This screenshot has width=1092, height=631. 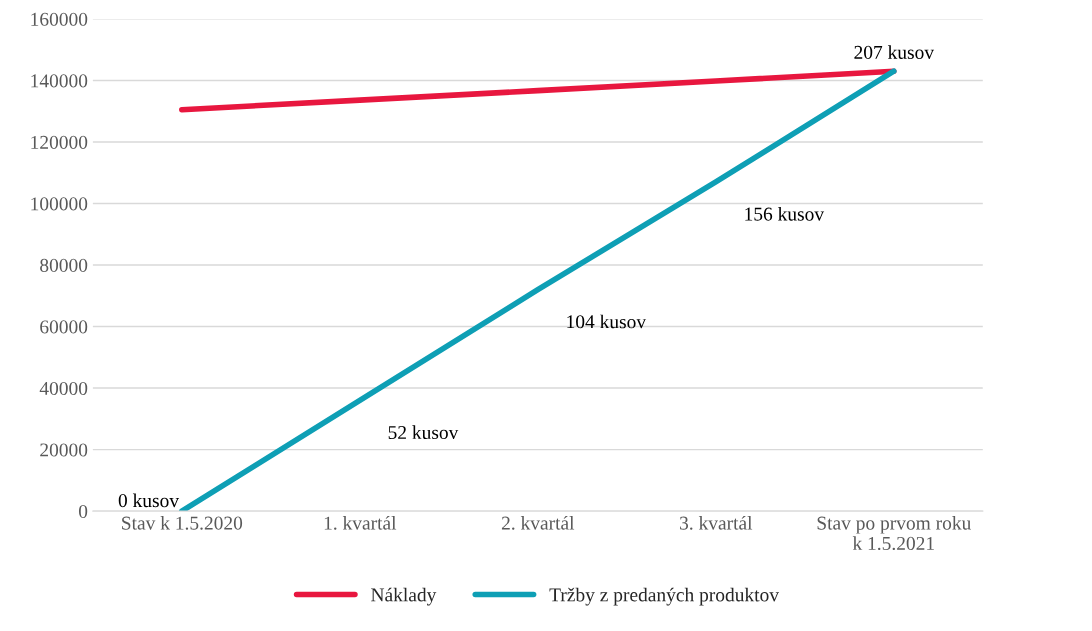 I want to click on x-tick-label: 1. kvartál, so click(x=360, y=522).